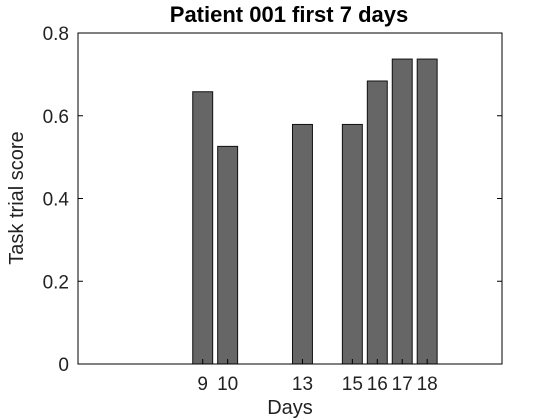 Image resolution: width=560 pixels, height=420 pixels. What do you see at coordinates (56, 117) in the screenshot?
I see `y-tick-label: 0.6` at bounding box center [56, 117].